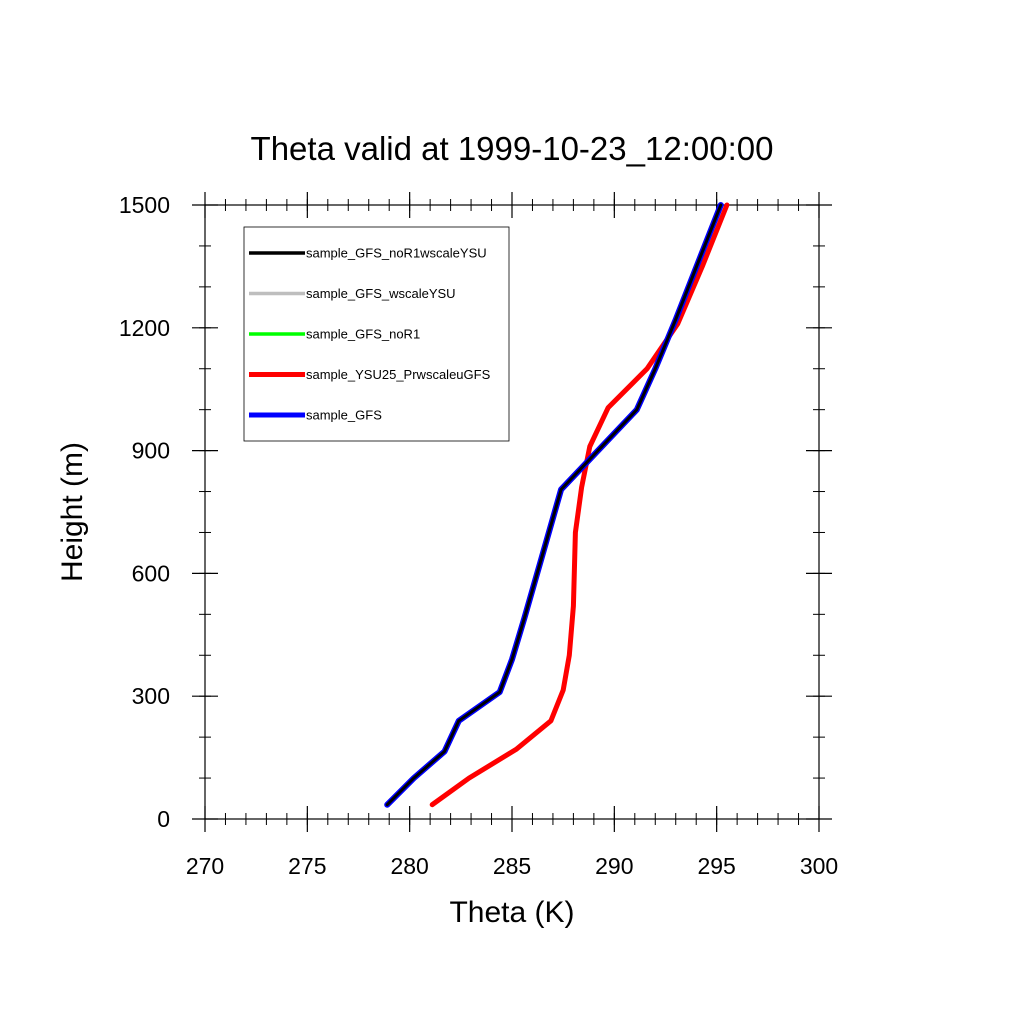 Image resolution: width=1024 pixels, height=1024 pixels. What do you see at coordinates (716, 866) in the screenshot?
I see `x-tick-label: 295` at bounding box center [716, 866].